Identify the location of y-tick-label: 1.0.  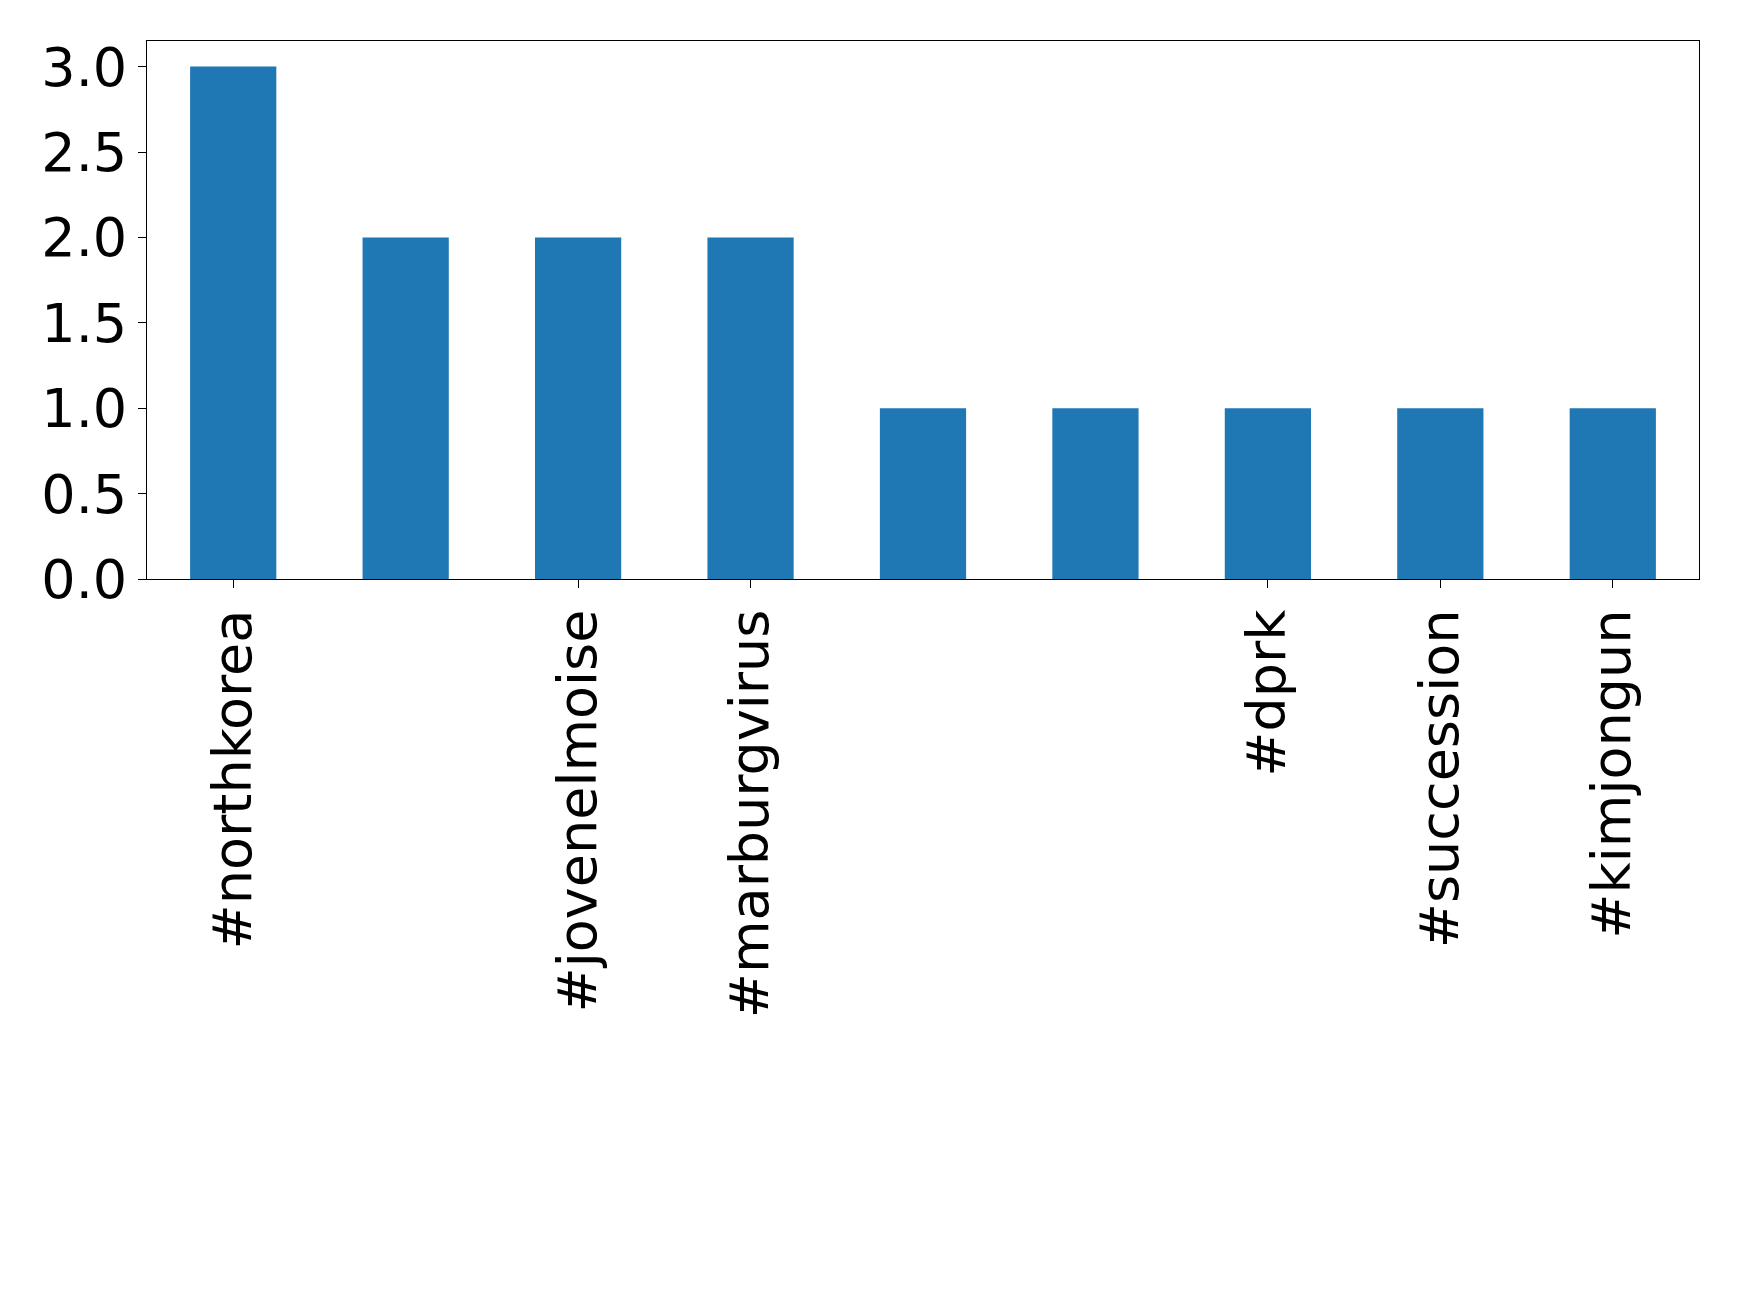
(84, 409).